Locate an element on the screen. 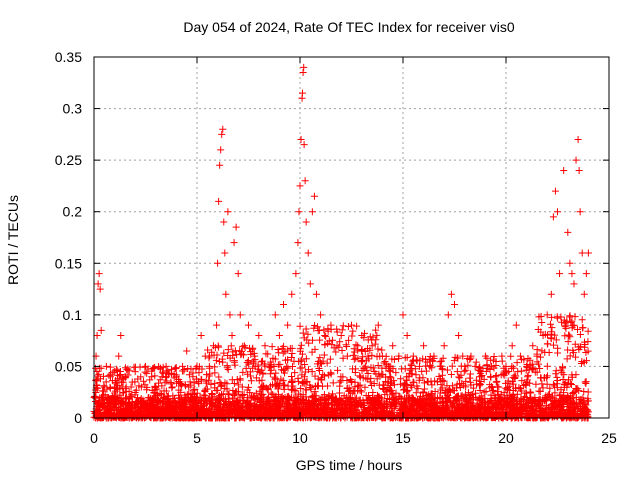 This screenshot has width=640, height=480. x-tick-label: 15 is located at coordinates (403, 438).